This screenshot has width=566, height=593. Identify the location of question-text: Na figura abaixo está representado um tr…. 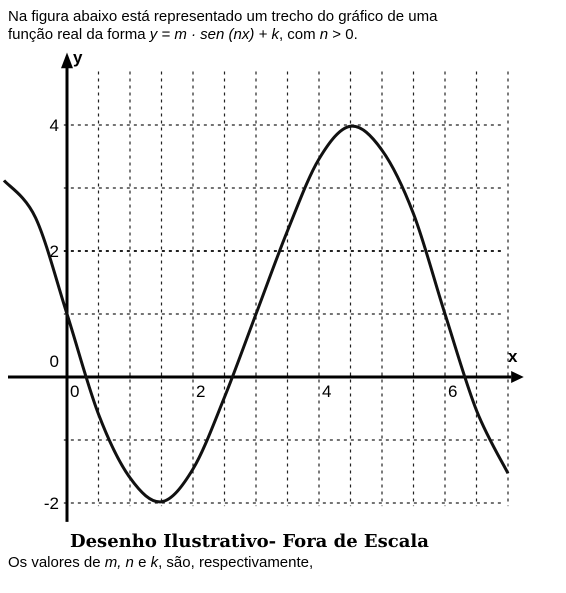
(284, 26).